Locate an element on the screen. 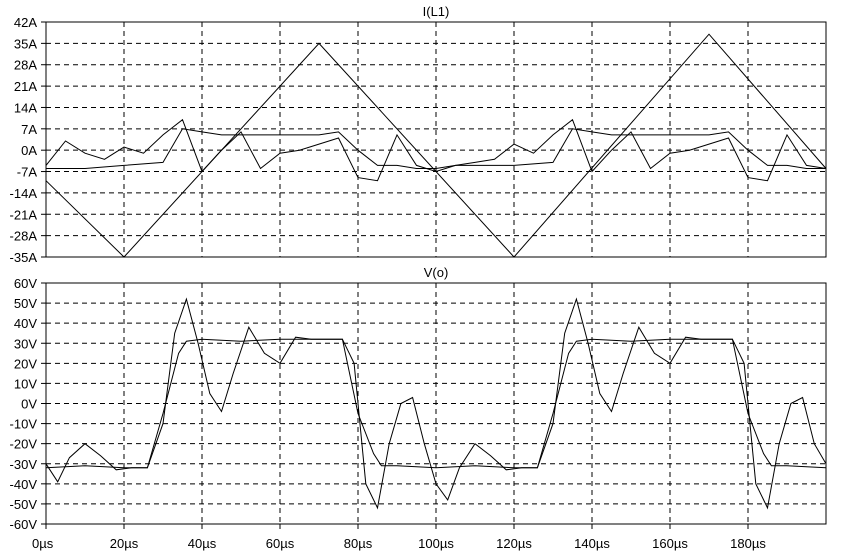 This screenshot has width=848, height=555. x-tick-label: 100µs is located at coordinates (436, 543).